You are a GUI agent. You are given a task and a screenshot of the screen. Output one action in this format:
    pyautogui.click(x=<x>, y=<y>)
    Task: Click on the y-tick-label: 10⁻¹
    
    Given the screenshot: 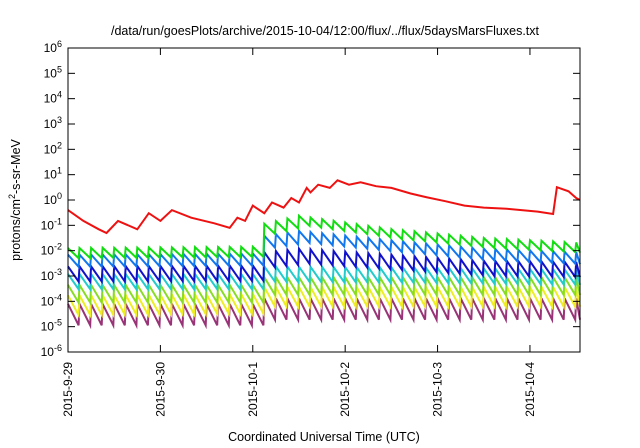 What is the action you would take?
    pyautogui.click(x=51, y=224)
    